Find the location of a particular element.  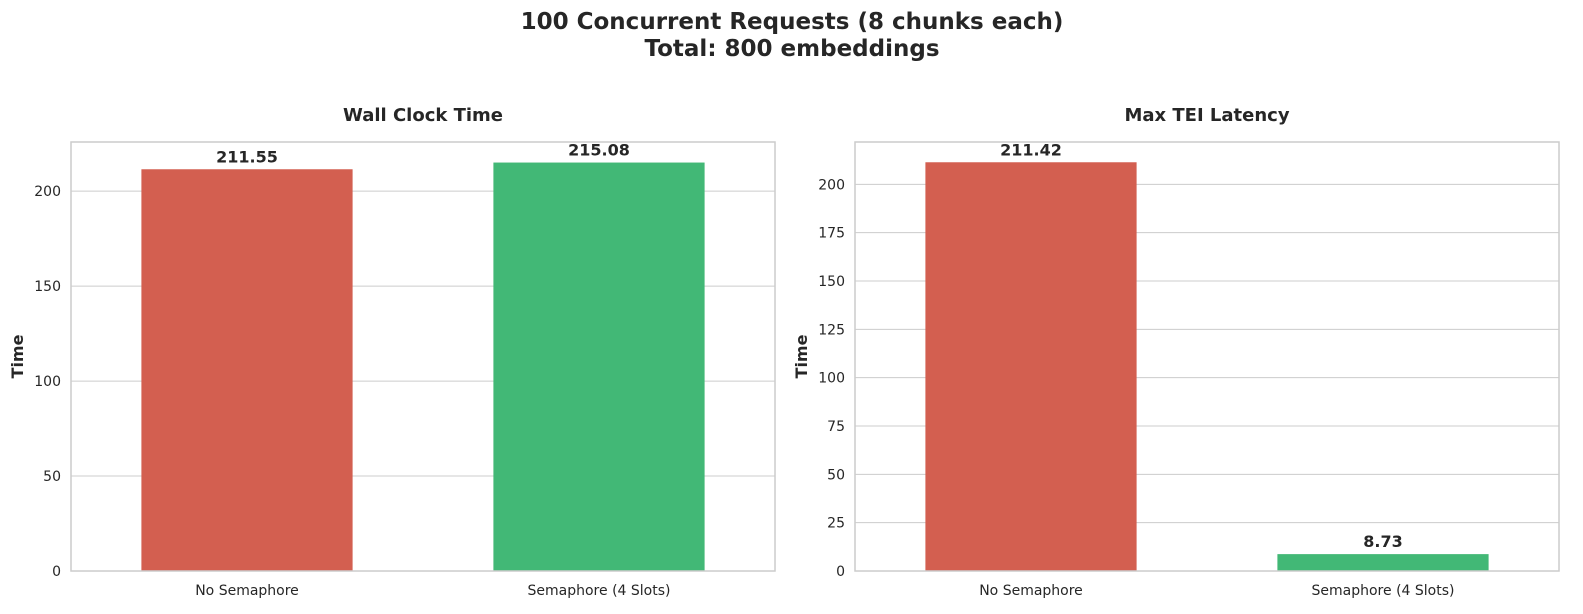

data-label: 215.08 is located at coordinates (599, 150).